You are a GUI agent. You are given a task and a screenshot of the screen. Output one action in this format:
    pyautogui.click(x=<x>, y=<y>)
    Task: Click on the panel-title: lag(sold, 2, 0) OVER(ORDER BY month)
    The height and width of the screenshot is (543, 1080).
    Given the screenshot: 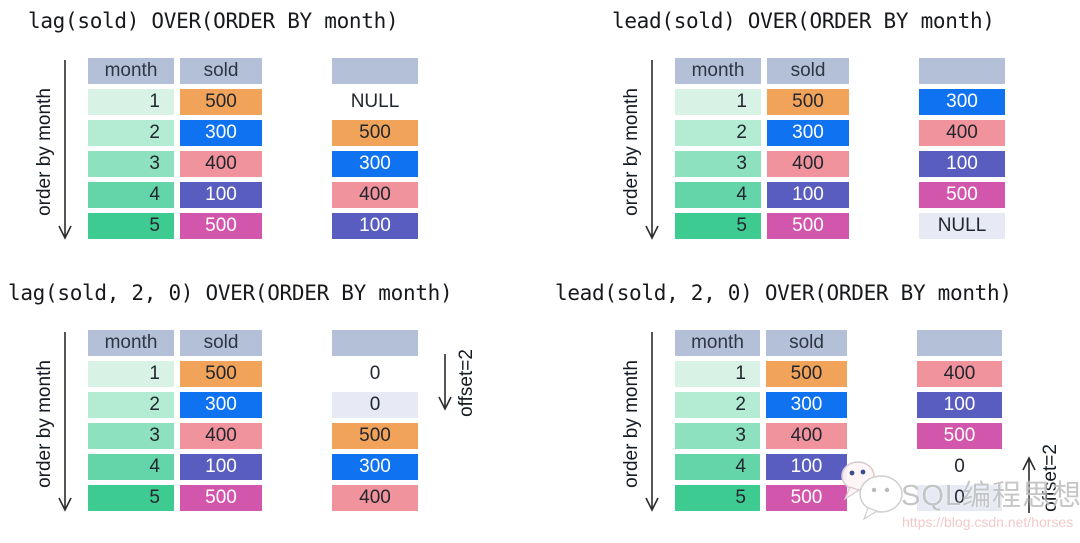 What is the action you would take?
    pyautogui.click(x=230, y=293)
    